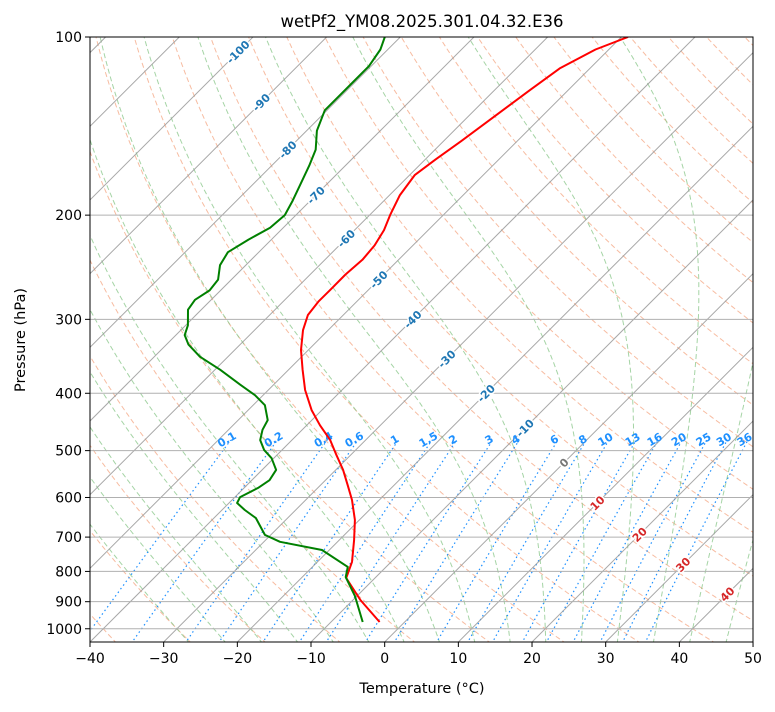 The image size is (775, 712). What do you see at coordinates (421, 689) in the screenshot?
I see `x-axis-label: Temperature (°C)` at bounding box center [421, 689].